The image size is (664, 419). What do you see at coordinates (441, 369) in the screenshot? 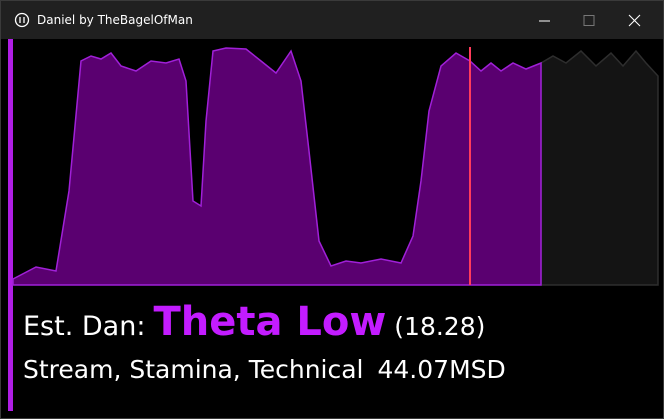
I see `msd: 44.07MSD` at bounding box center [441, 369].